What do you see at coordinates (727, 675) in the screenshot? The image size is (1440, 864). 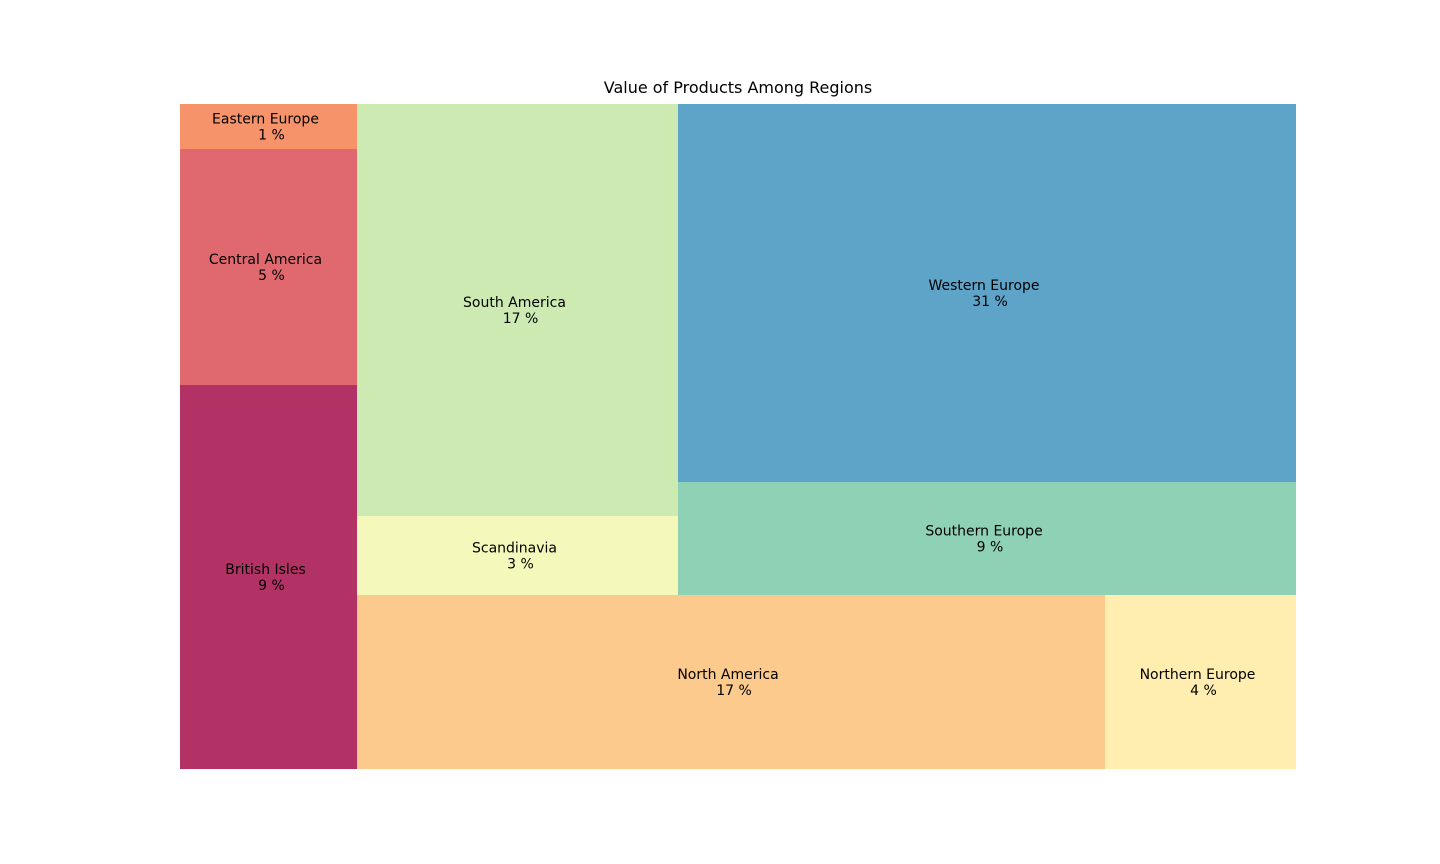 I see `treemap-label-north-america: North America` at bounding box center [727, 675].